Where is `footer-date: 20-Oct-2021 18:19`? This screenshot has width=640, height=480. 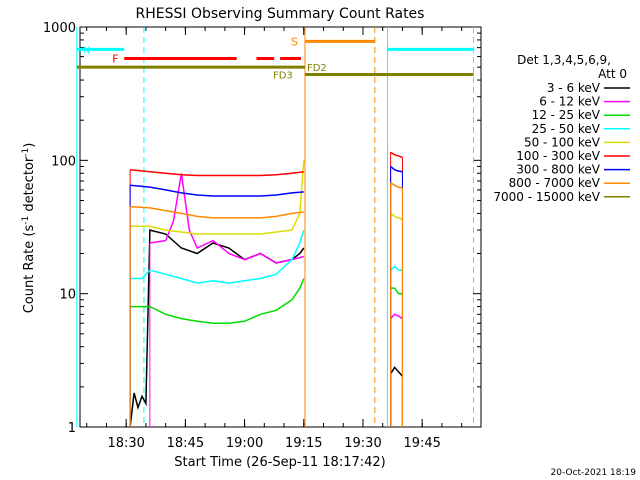 footer-date: 20-Oct-2021 18:19 is located at coordinates (594, 473).